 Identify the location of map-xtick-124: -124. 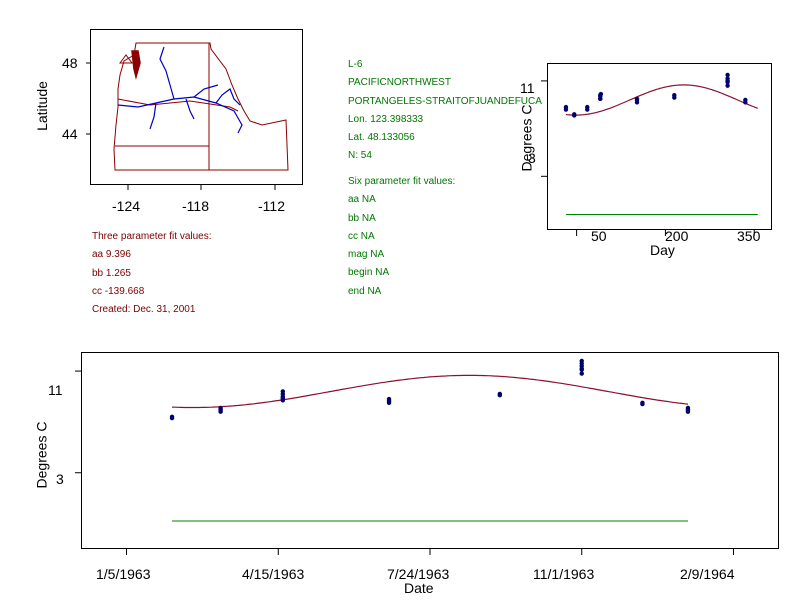
(126, 206).